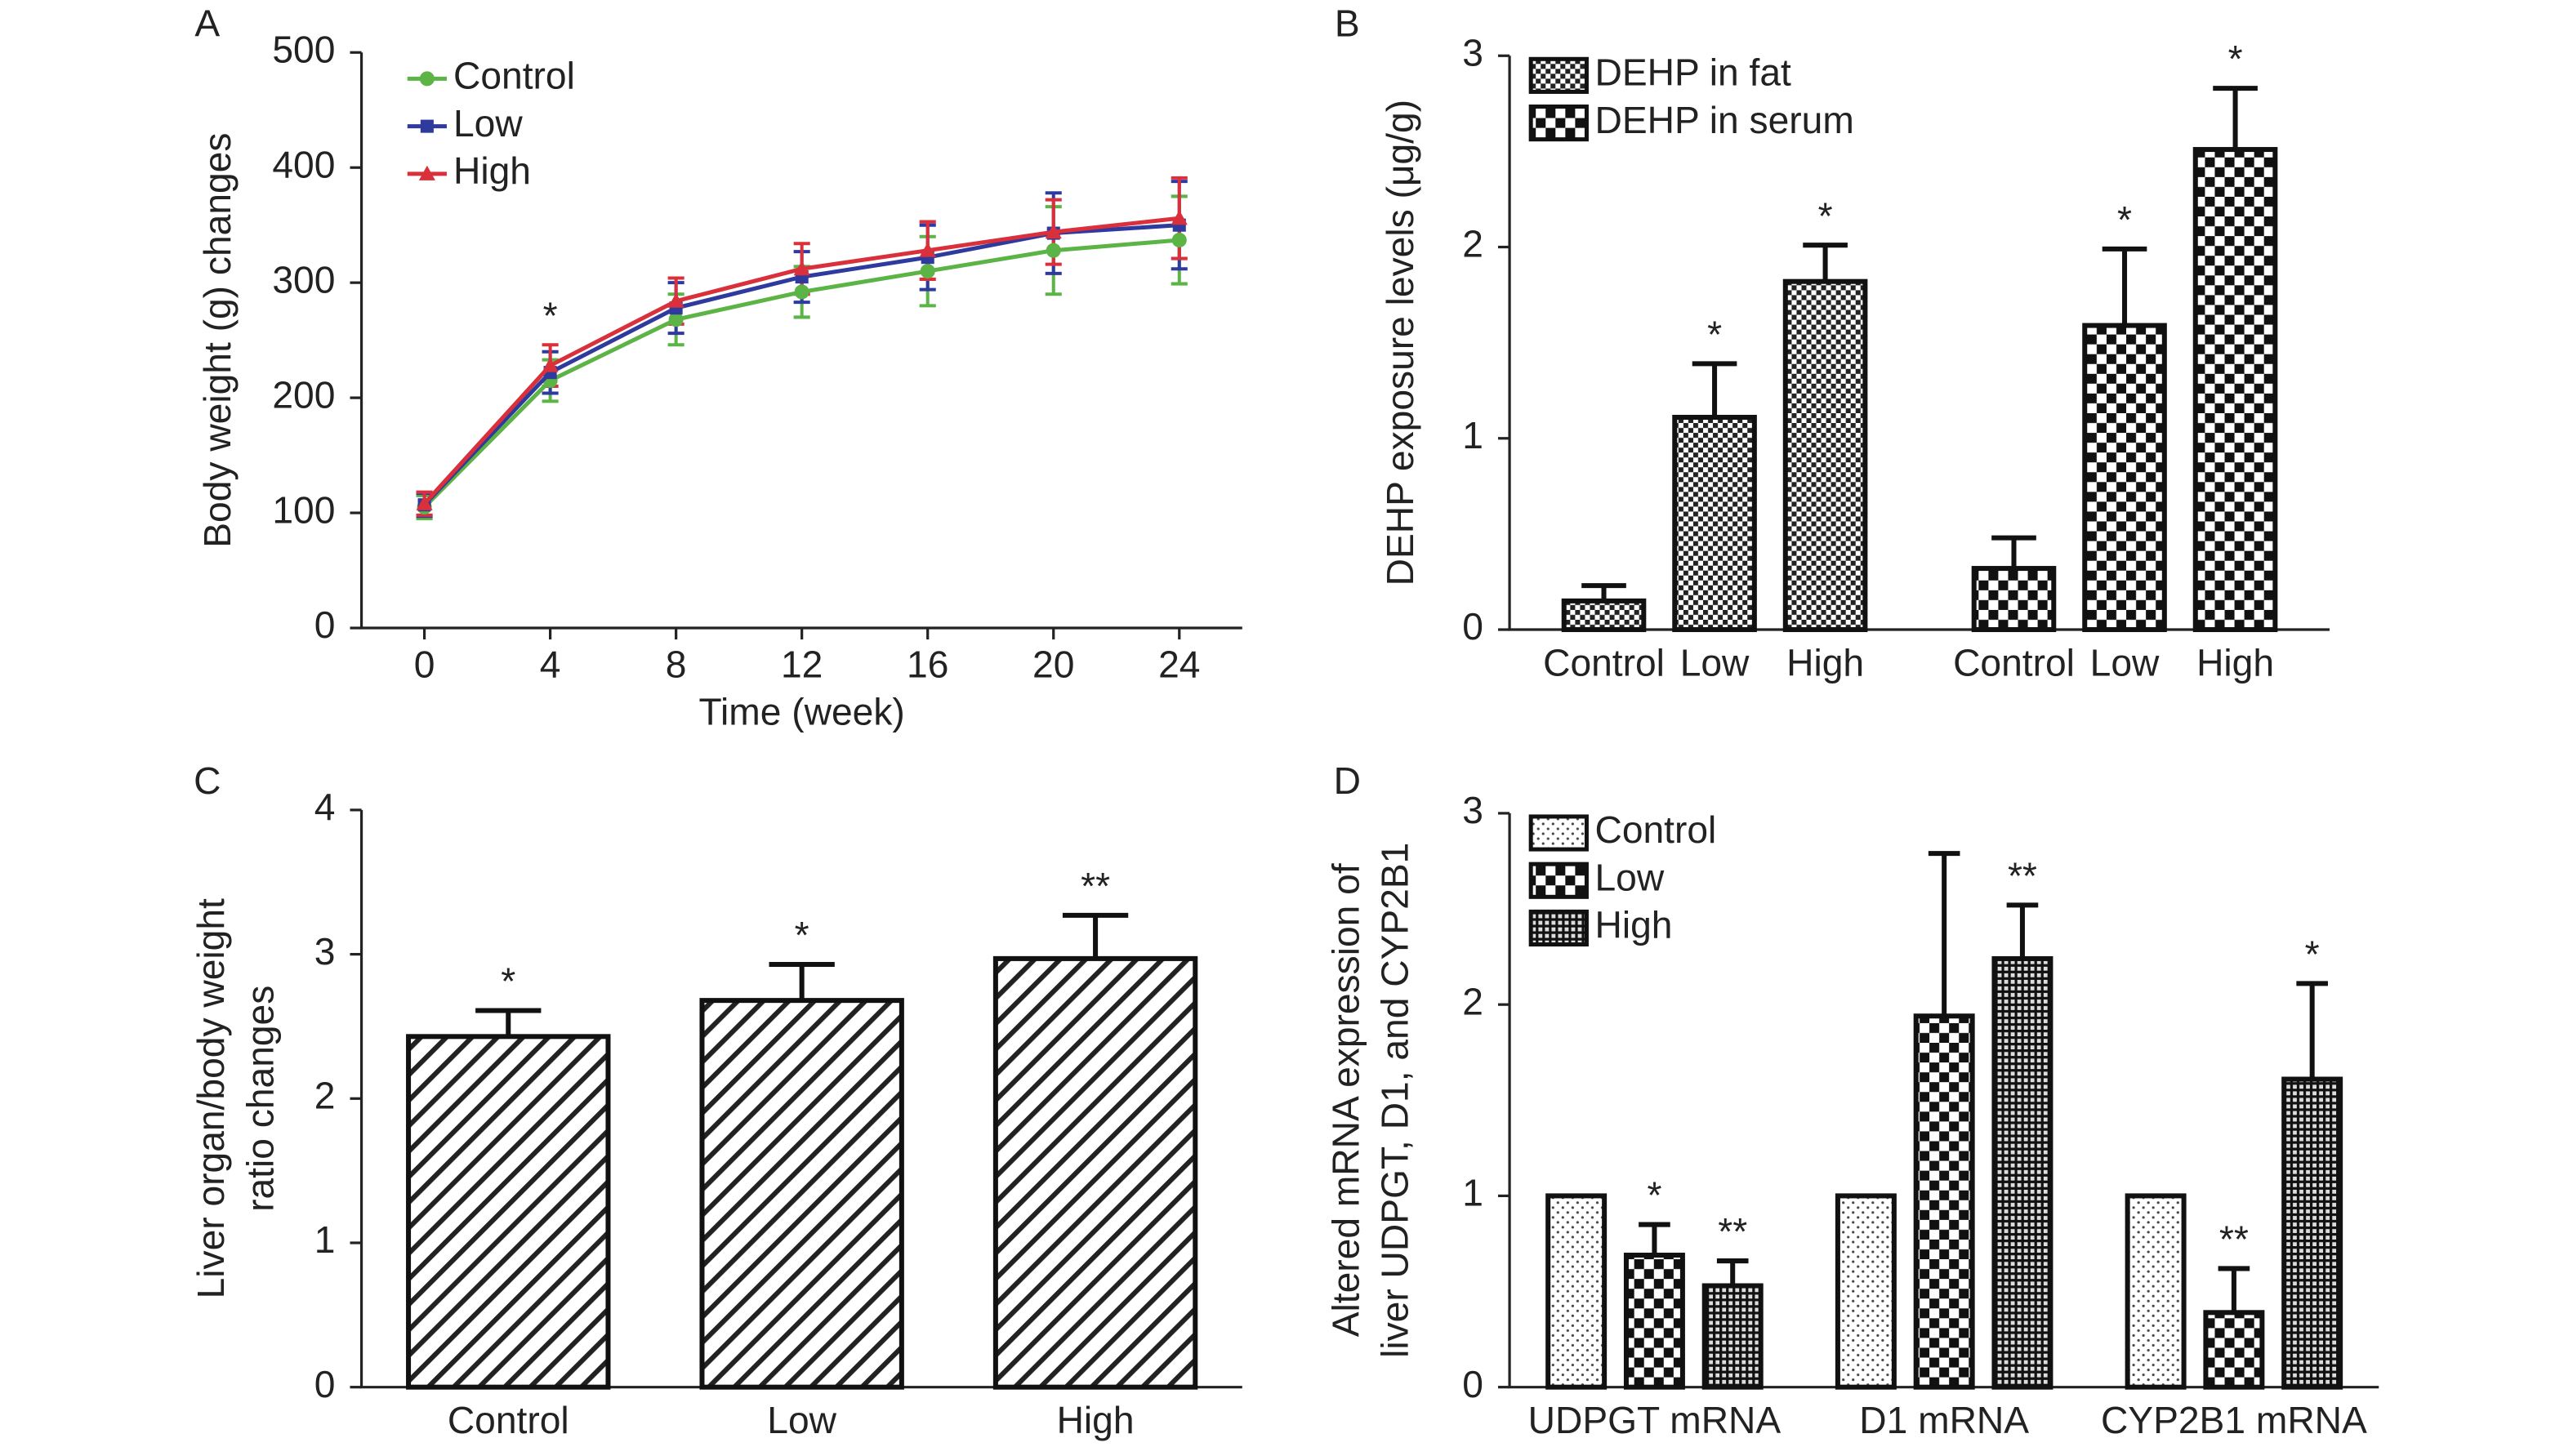 The height and width of the screenshot is (1456, 2573). What do you see at coordinates (303, 279) in the screenshot?
I see `y-tick-label: 300` at bounding box center [303, 279].